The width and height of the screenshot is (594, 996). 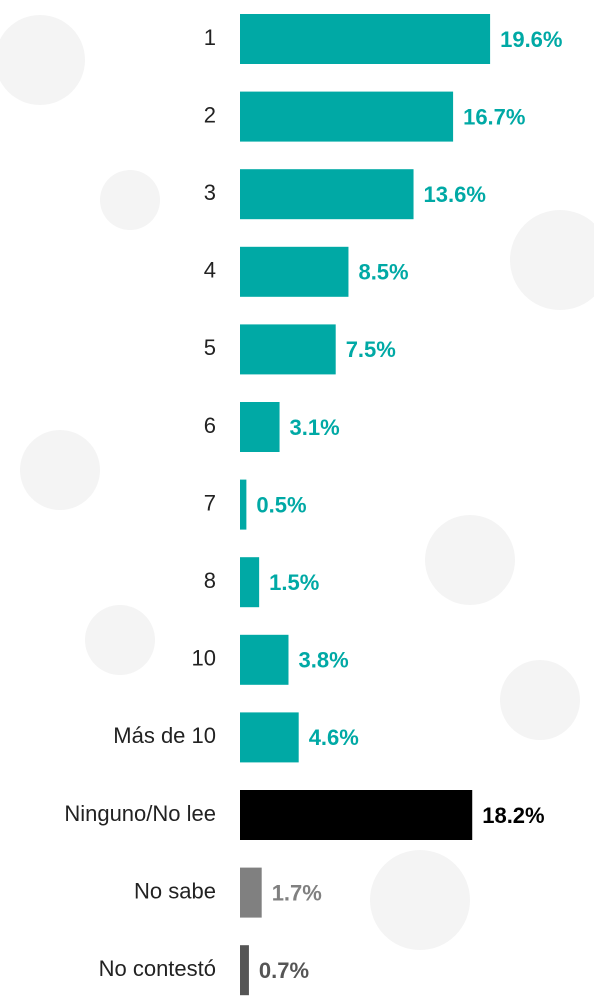 What do you see at coordinates (204, 658) in the screenshot?
I see `category-label: 10` at bounding box center [204, 658].